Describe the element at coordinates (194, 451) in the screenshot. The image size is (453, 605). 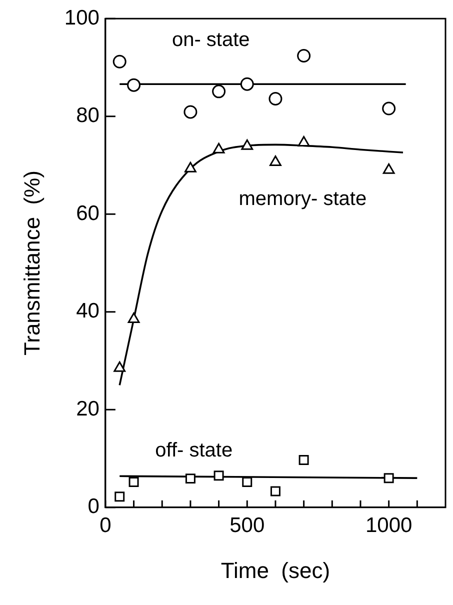
I see `annotation: off- state` at that location.